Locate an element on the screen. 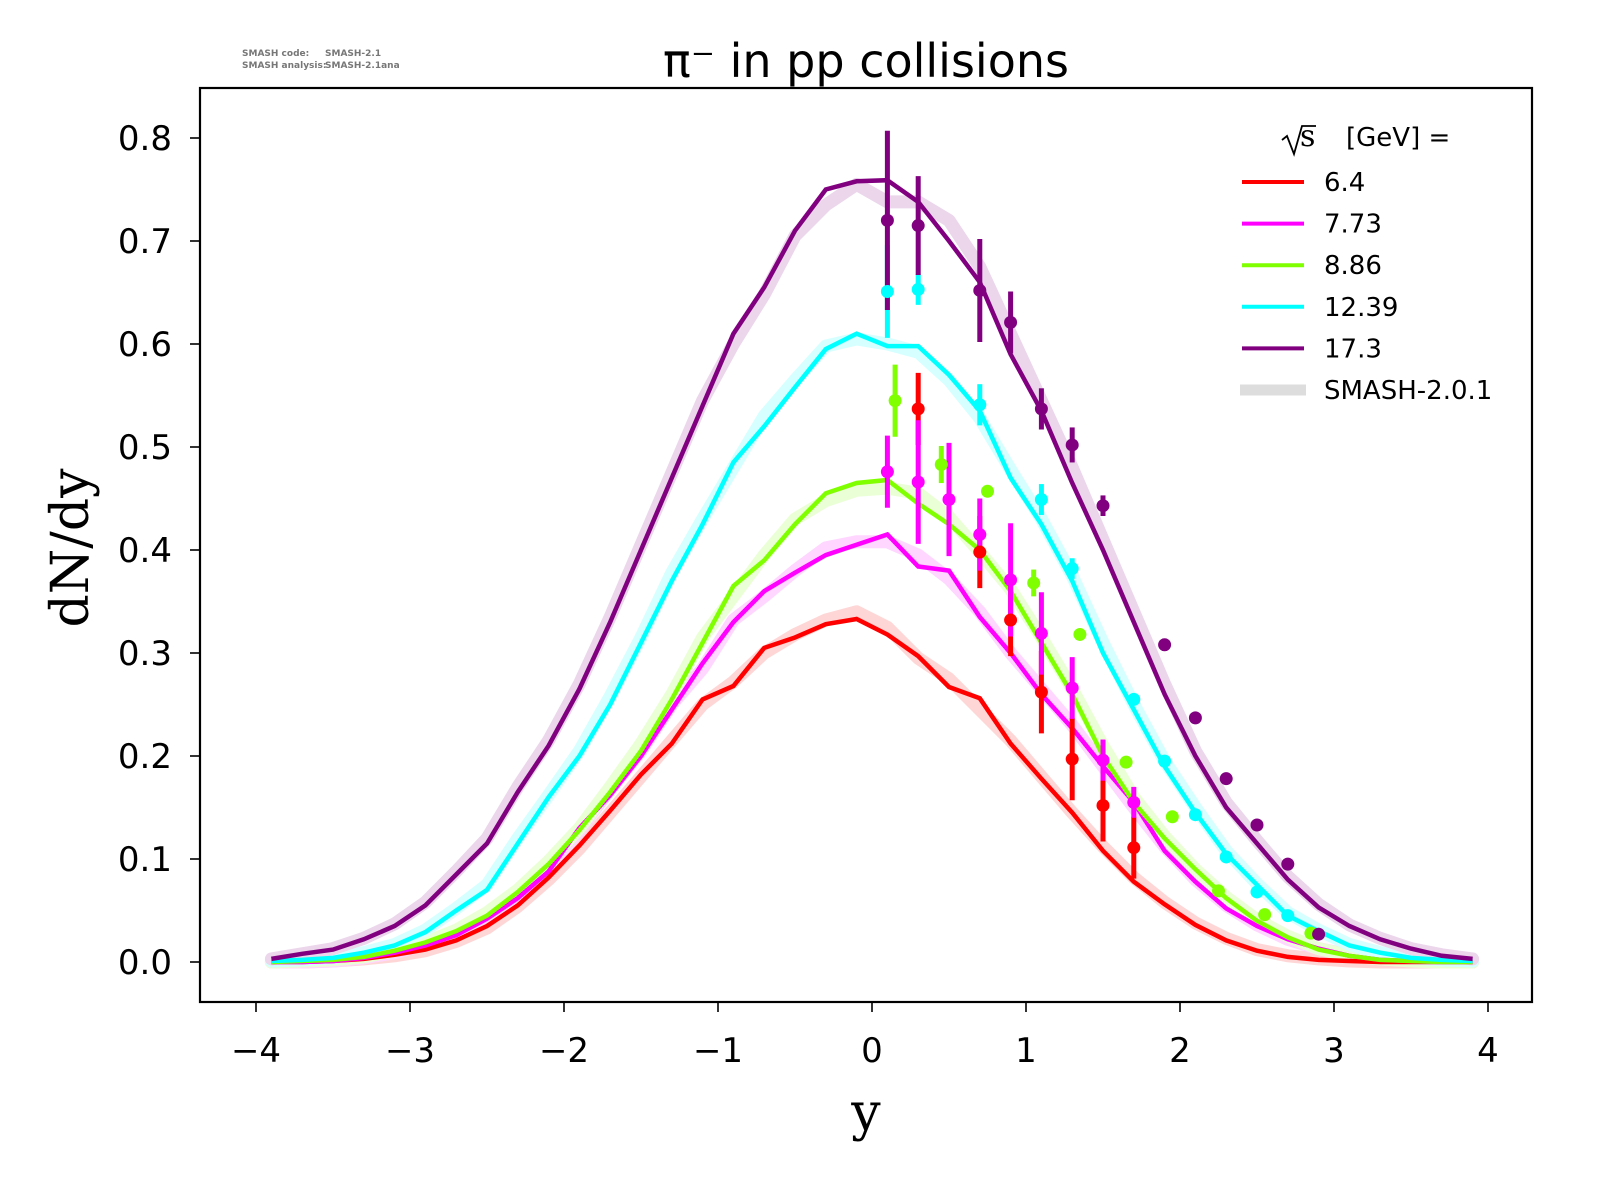 The image size is (1600, 1200). legend-title-sqrt-arg: s is located at coordinates (1307, 136).